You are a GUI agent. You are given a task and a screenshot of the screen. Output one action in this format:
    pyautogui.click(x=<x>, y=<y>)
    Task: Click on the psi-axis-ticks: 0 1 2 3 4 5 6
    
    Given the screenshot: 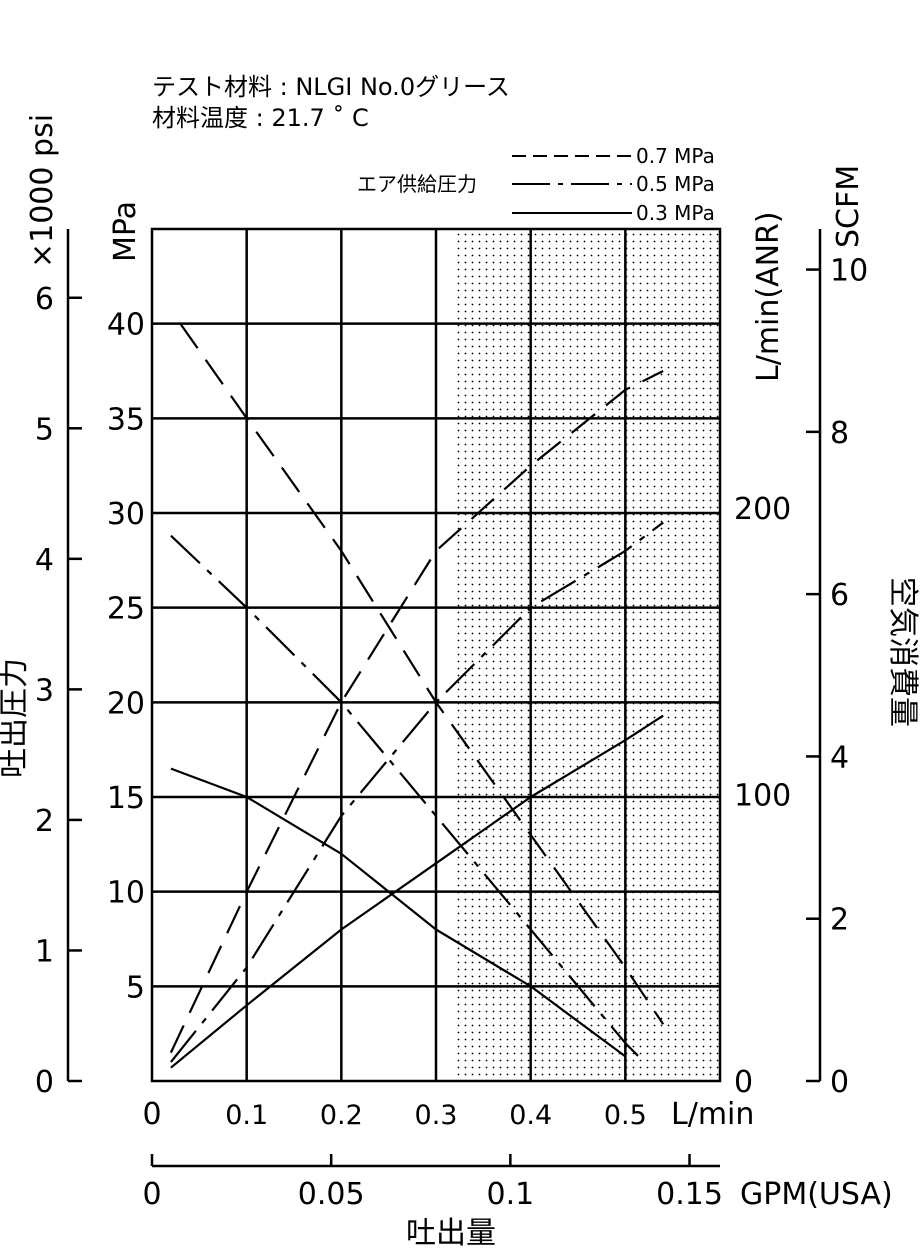 What is the action you would take?
    pyautogui.click(x=58, y=691)
    